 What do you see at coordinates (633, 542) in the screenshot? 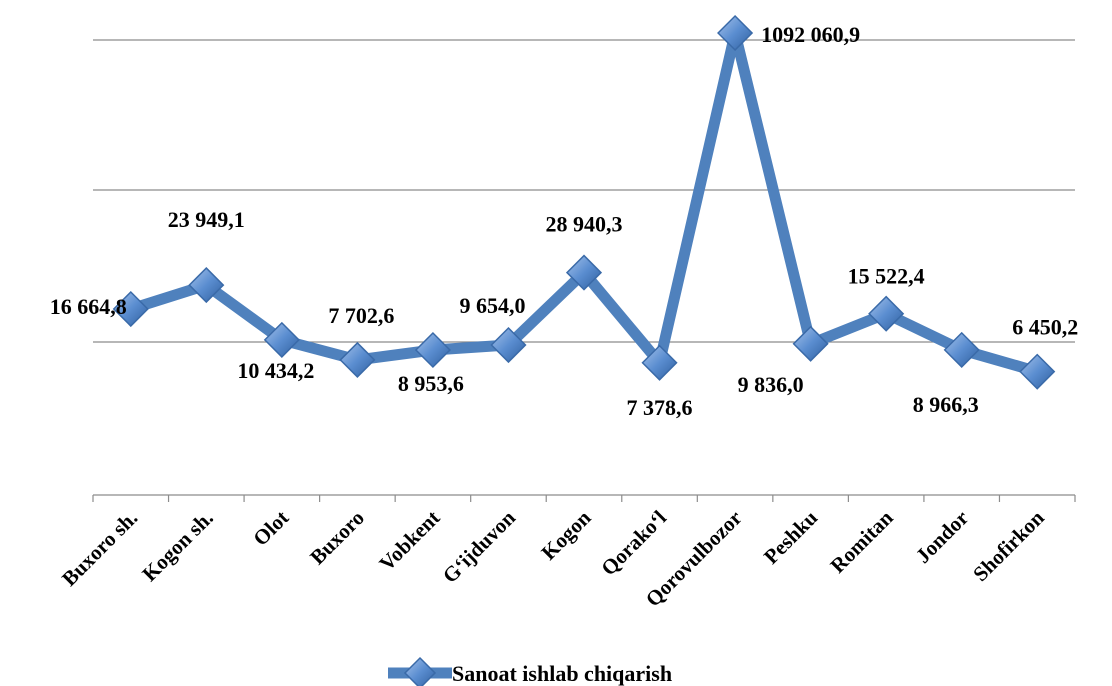
I see `x-tick-label: Qorako‘l` at bounding box center [633, 542].